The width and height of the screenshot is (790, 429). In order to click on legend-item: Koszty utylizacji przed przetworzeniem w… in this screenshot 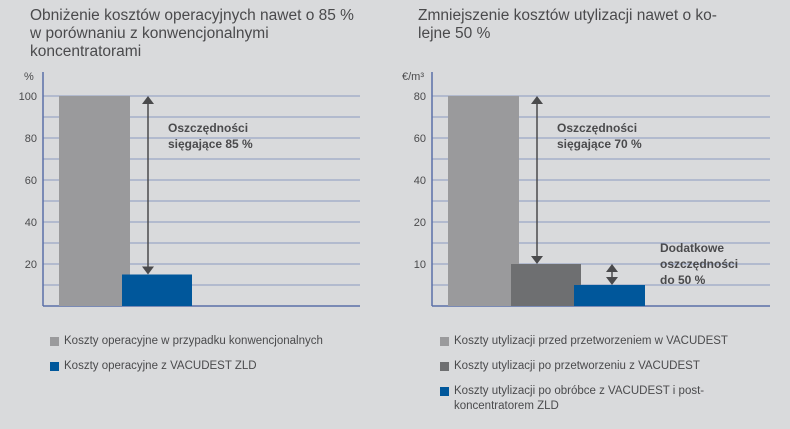, I will do `click(590, 341)`.